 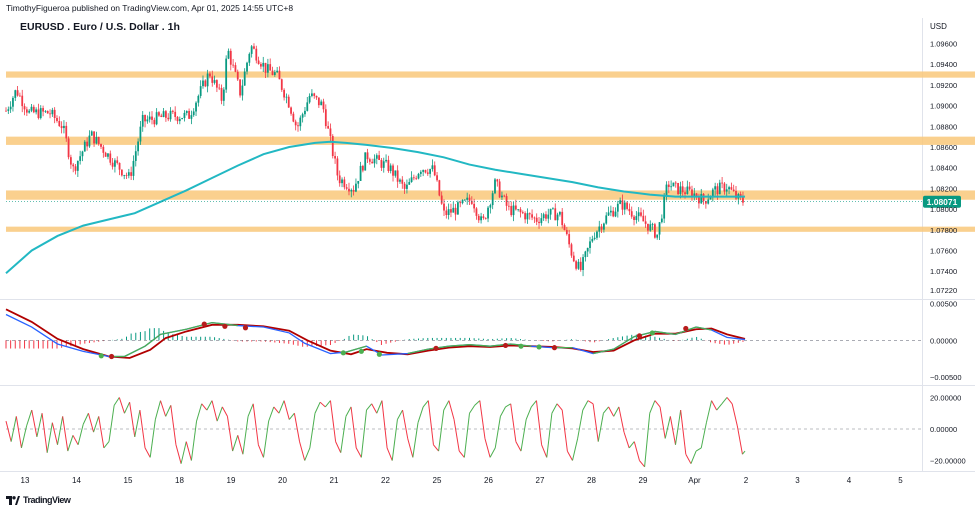 I want to click on support-resistance-zone, so click(x=490, y=195).